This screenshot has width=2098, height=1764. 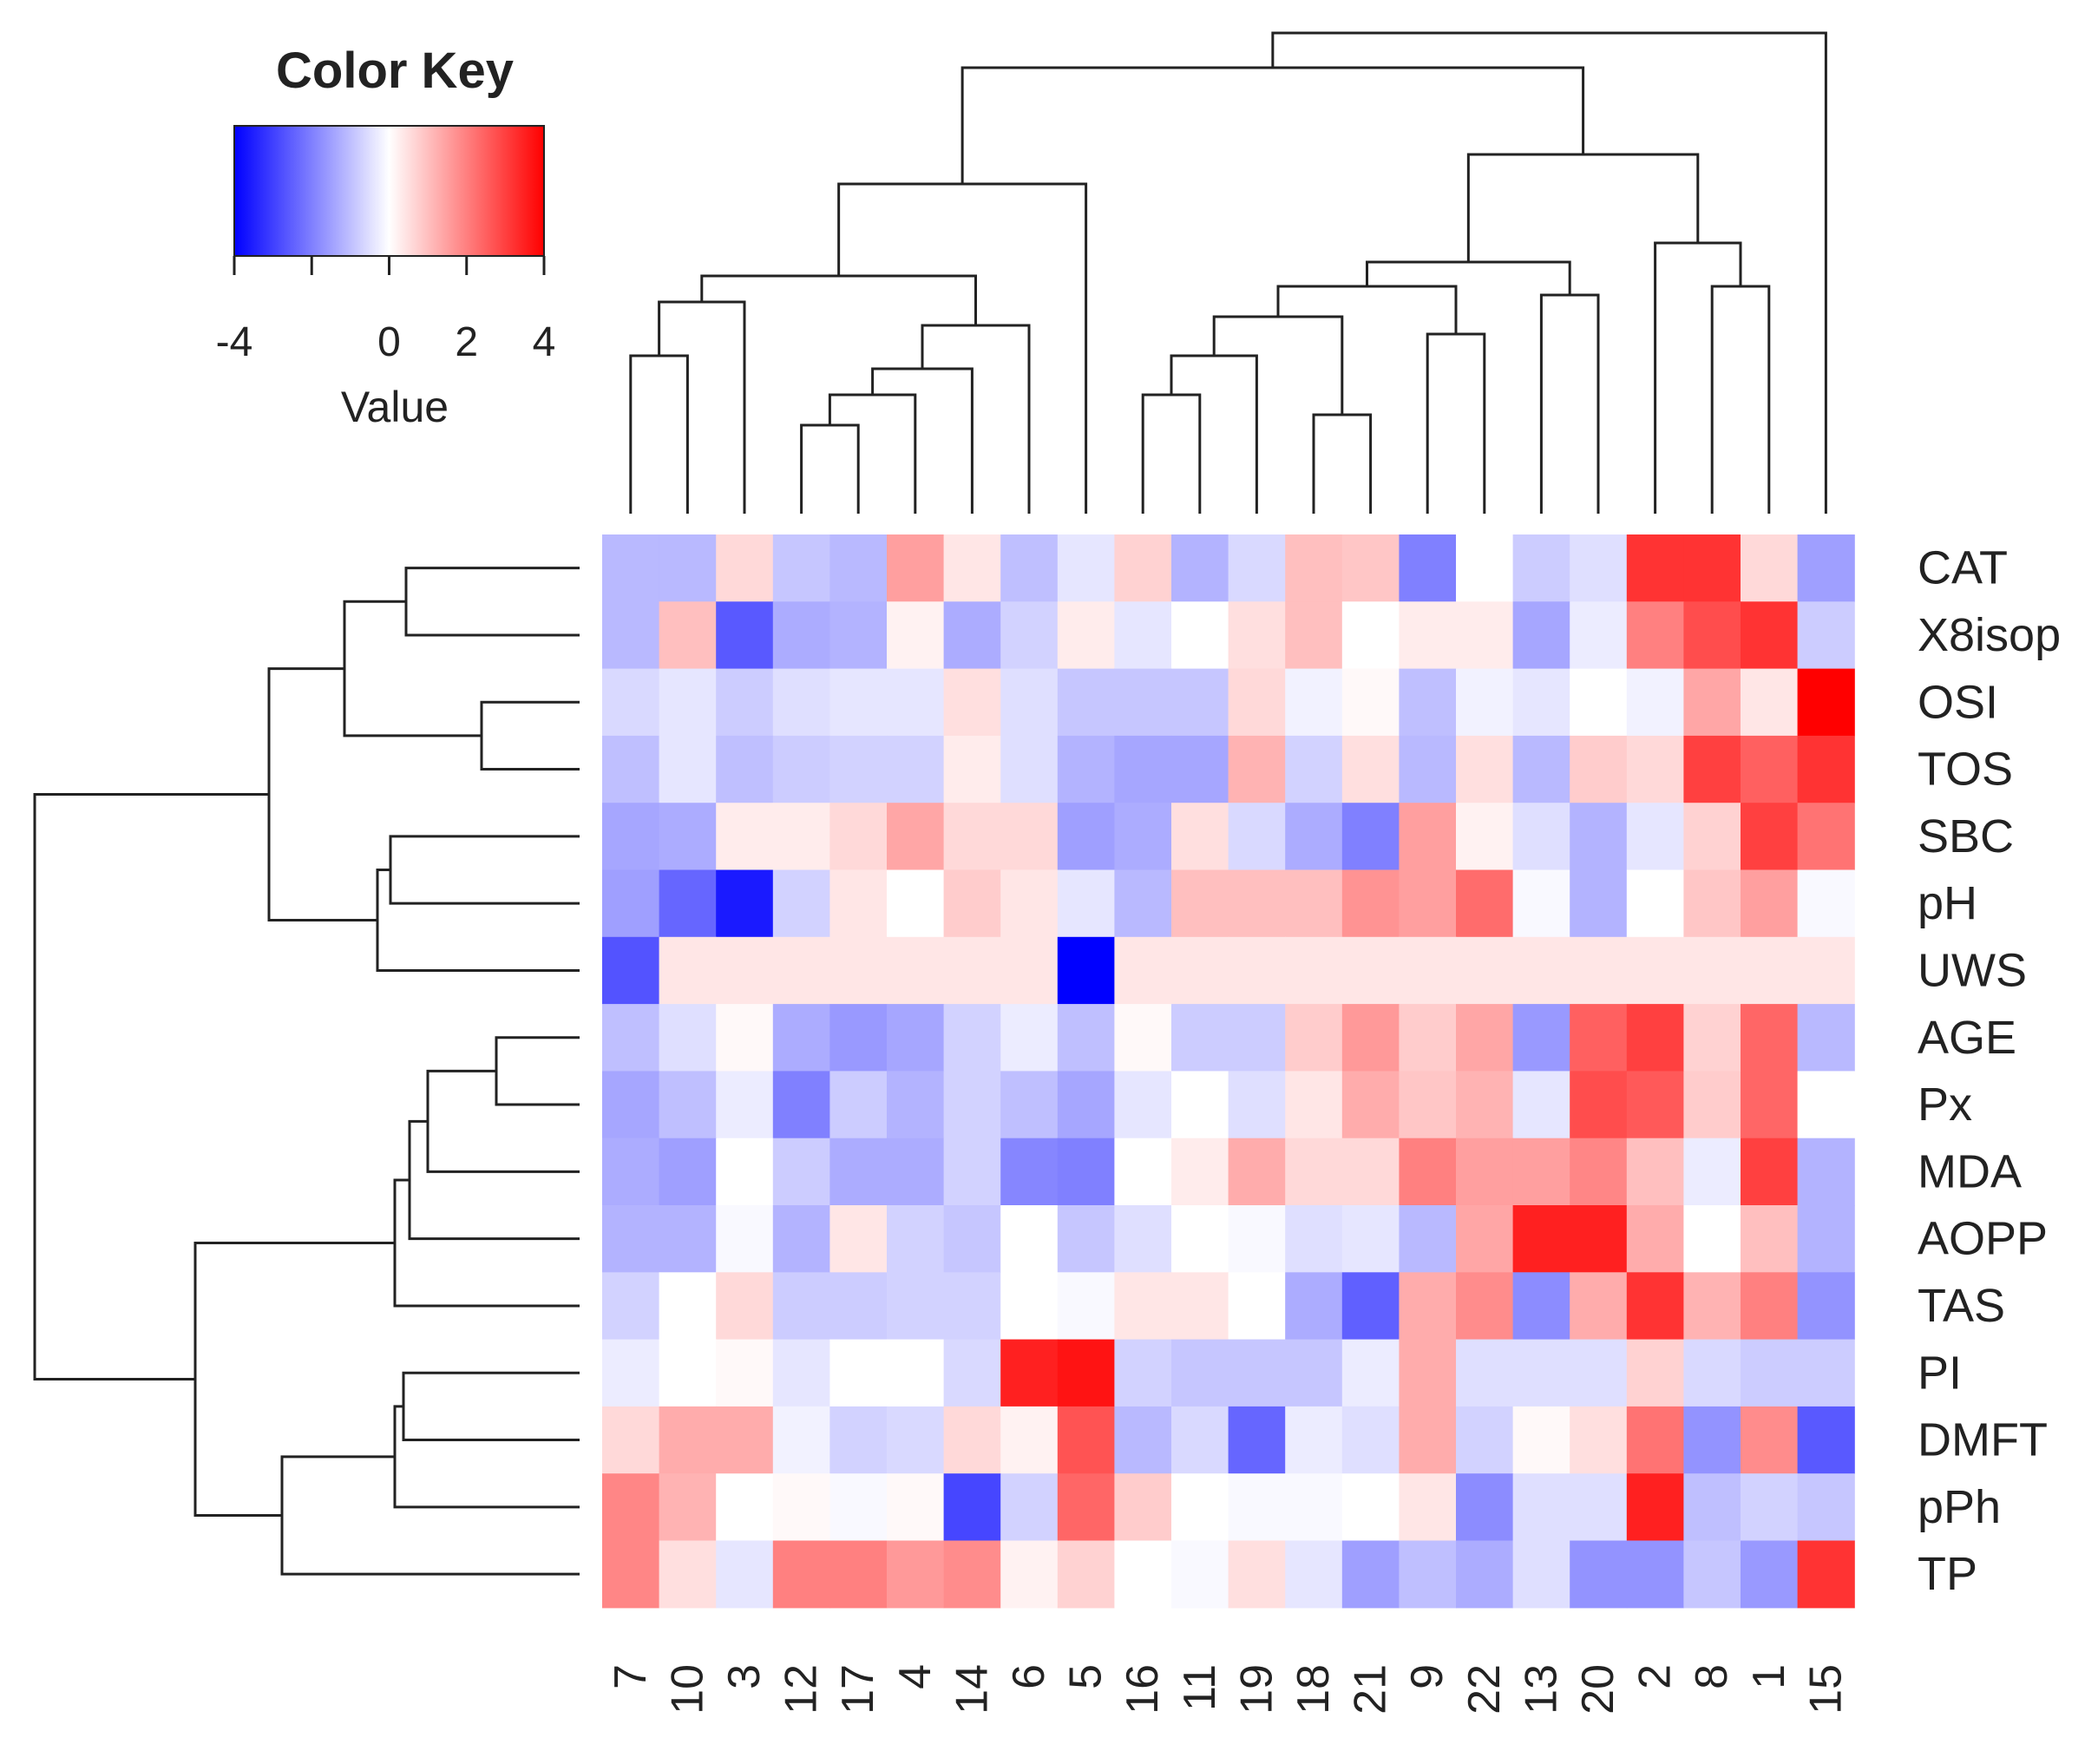 What do you see at coordinates (1967, 1038) in the screenshot?
I see `row-label: AGE` at bounding box center [1967, 1038].